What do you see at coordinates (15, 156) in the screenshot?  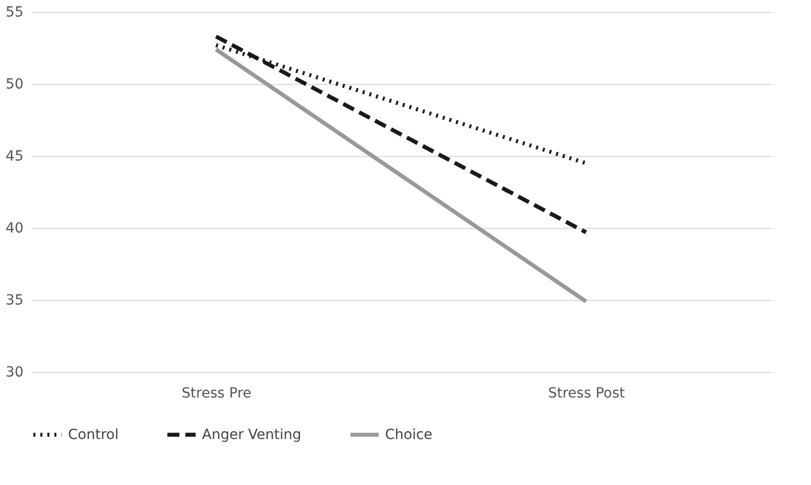 I see `y-tick-label: 45` at bounding box center [15, 156].